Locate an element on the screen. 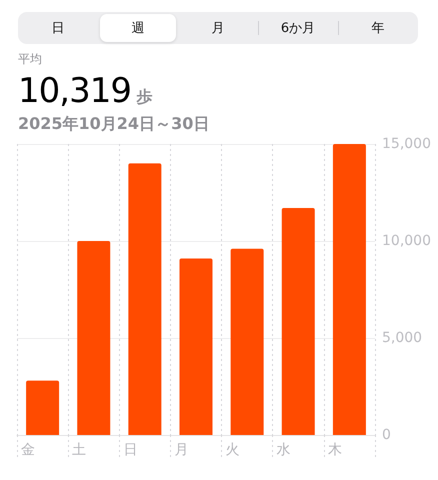 The image size is (438, 480). chart-subtitle: 2025年10月24日～30日 is located at coordinates (114, 124).